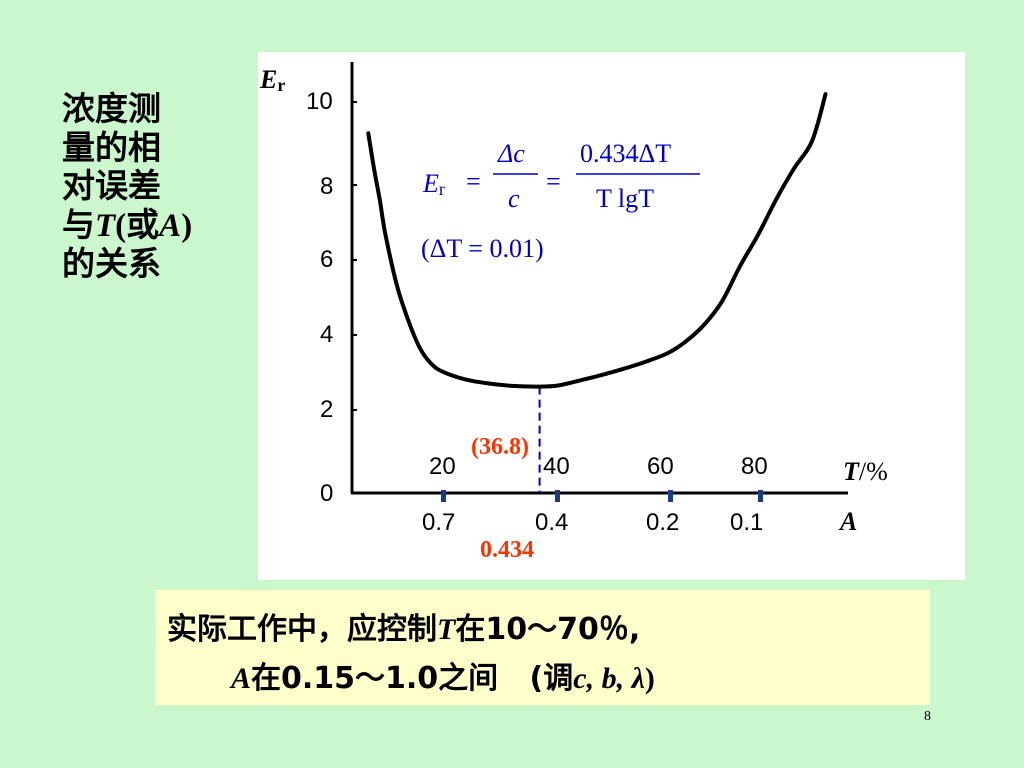 This screenshot has width=1024, height=768. I want to click on x-axis-title-A: A, so click(847, 521).